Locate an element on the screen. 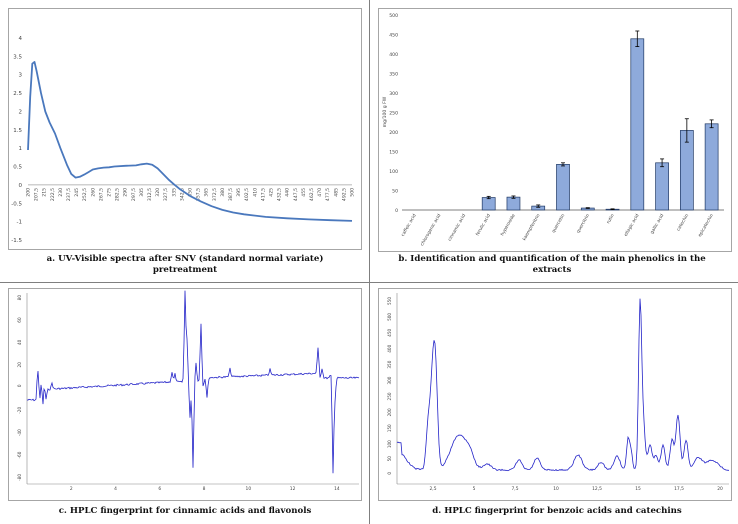  y-tick-label: 1 is located at coordinates (21, 149).